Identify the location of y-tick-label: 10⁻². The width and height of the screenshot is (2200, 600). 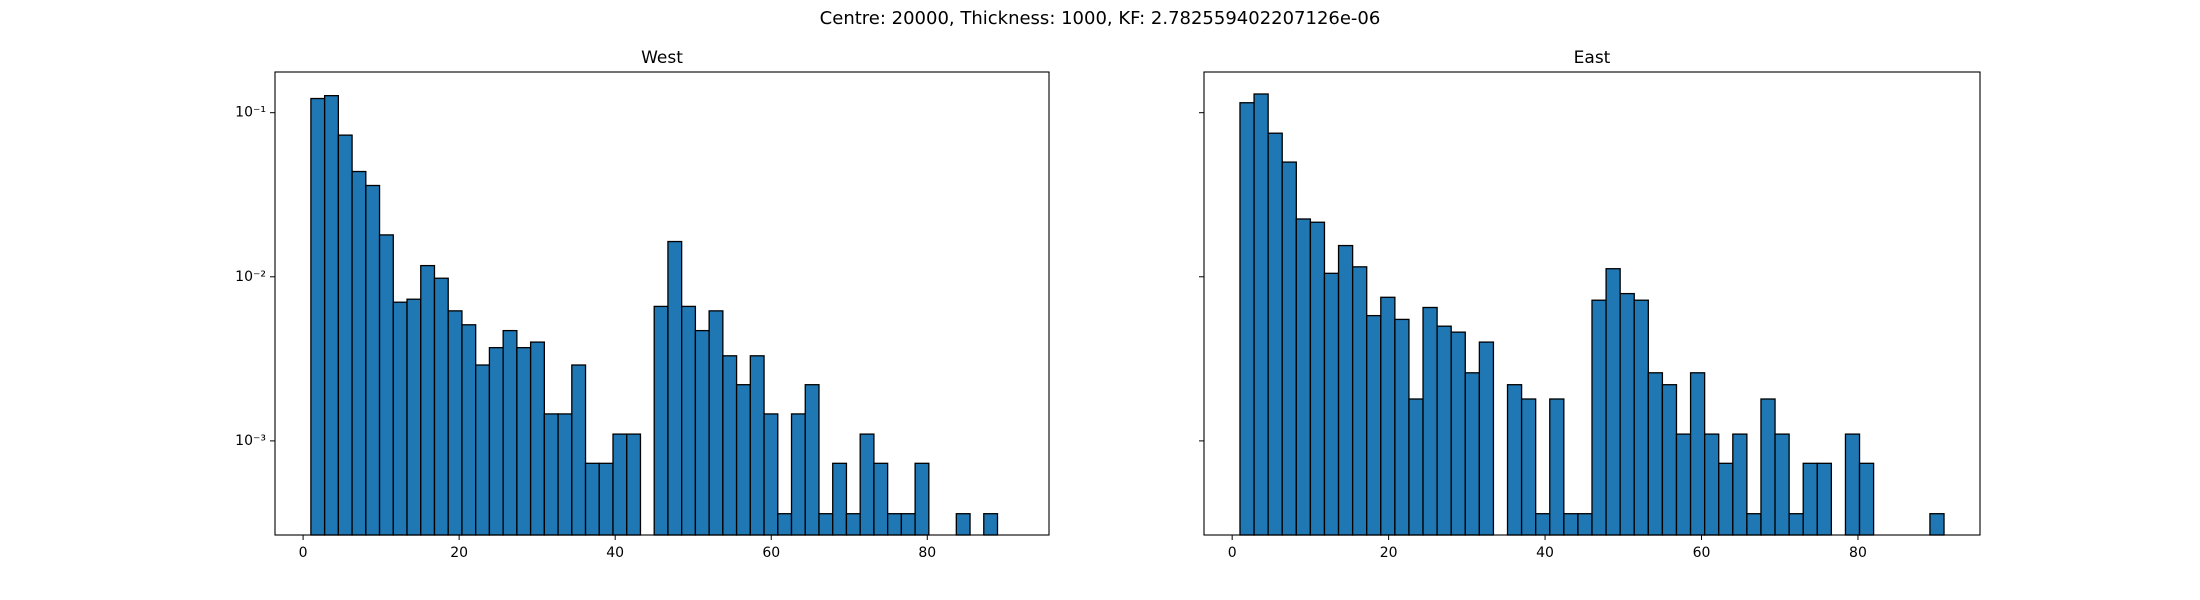
(250, 277).